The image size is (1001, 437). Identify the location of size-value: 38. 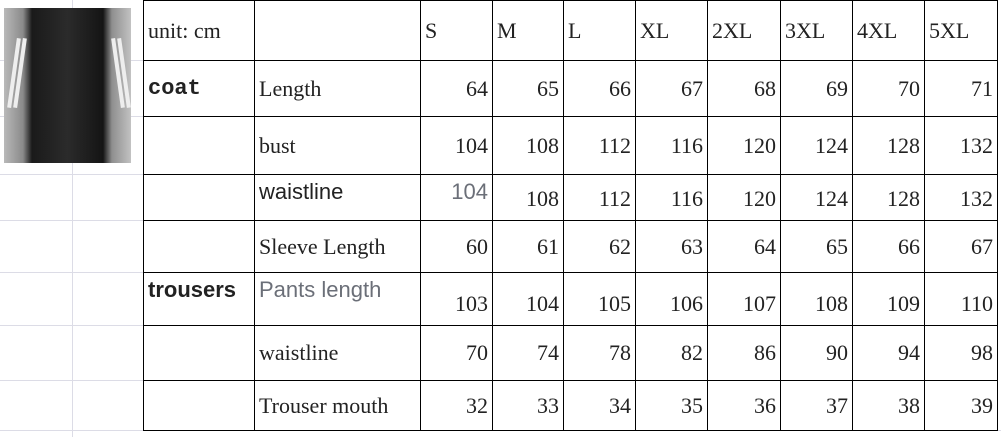
(888, 405).